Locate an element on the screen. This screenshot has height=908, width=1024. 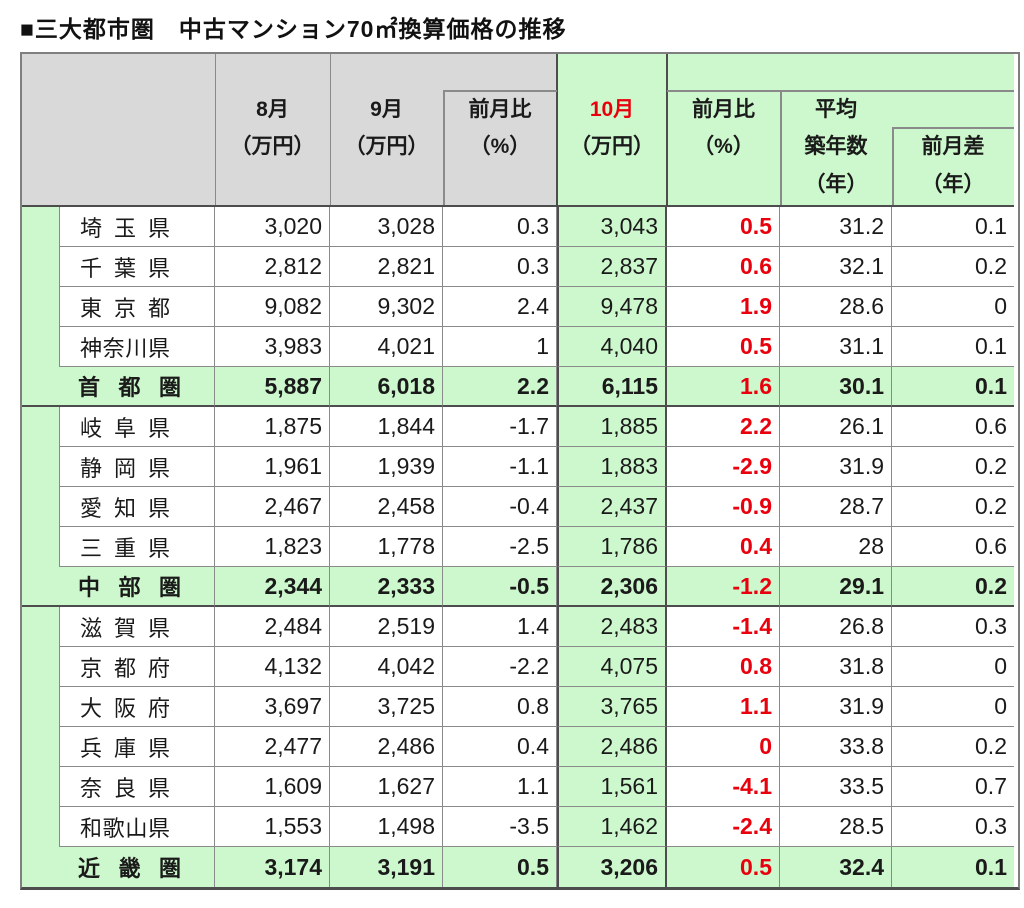
value-cell: 28.5 is located at coordinates (836, 827).